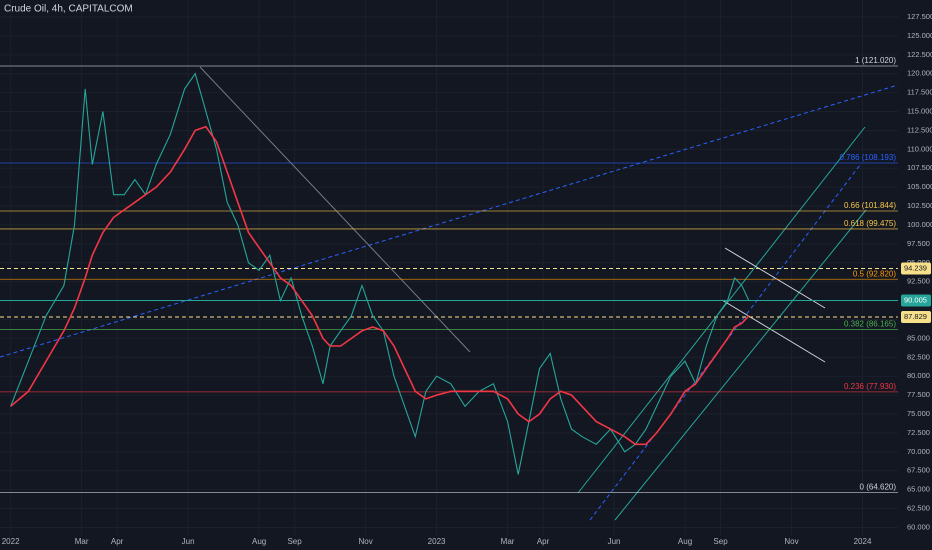 The height and width of the screenshot is (550, 932). Describe the element at coordinates (919, 205) in the screenshot. I see `y-tick-label: 102.500` at that location.